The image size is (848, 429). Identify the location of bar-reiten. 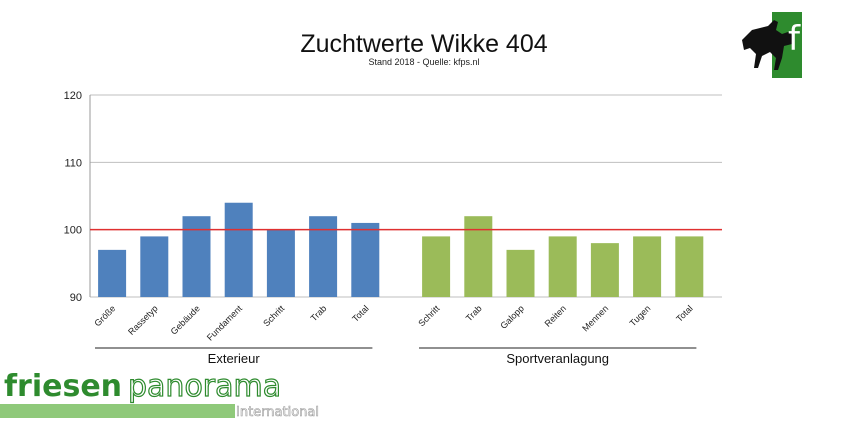
(562, 266).